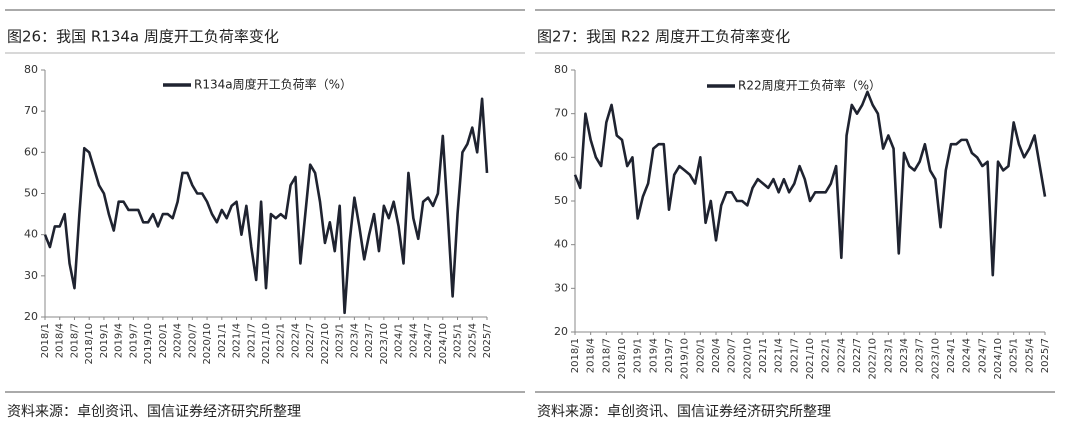 The width and height of the screenshot is (1080, 430). Describe the element at coordinates (663, 37) in the screenshot. I see `chart-title: 图27：我国 R22 周度开工负荷率变化` at that location.